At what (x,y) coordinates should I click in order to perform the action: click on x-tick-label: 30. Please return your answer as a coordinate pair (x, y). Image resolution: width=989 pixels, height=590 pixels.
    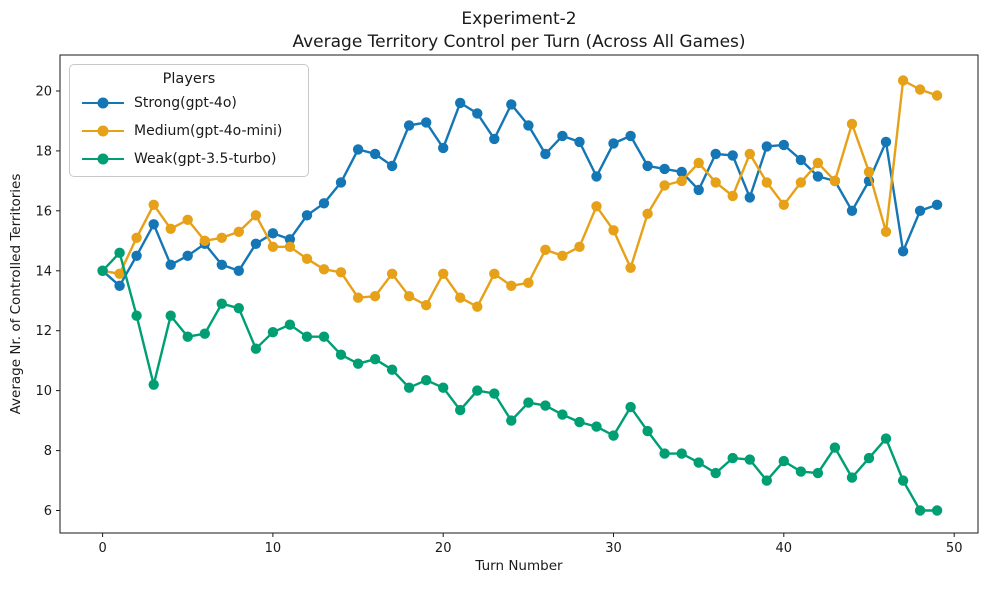
    Looking at the image, I should click on (613, 548).